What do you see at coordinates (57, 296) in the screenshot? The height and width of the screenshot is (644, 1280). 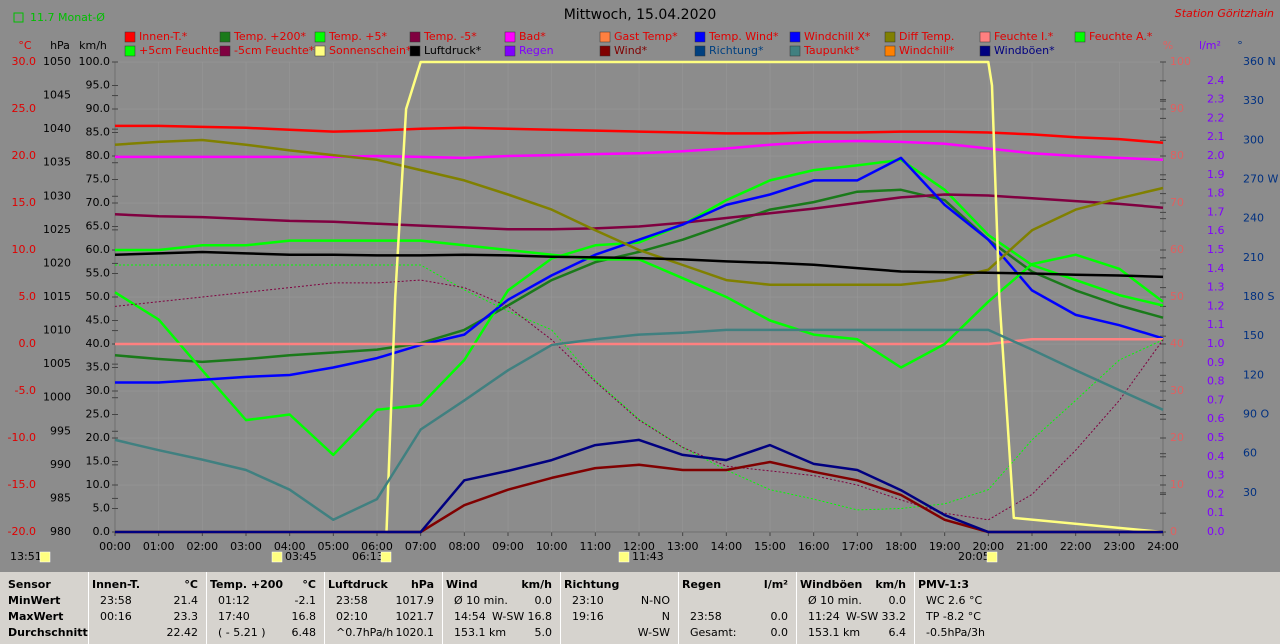 I see `y-tick-label: 1015` at bounding box center [57, 296].